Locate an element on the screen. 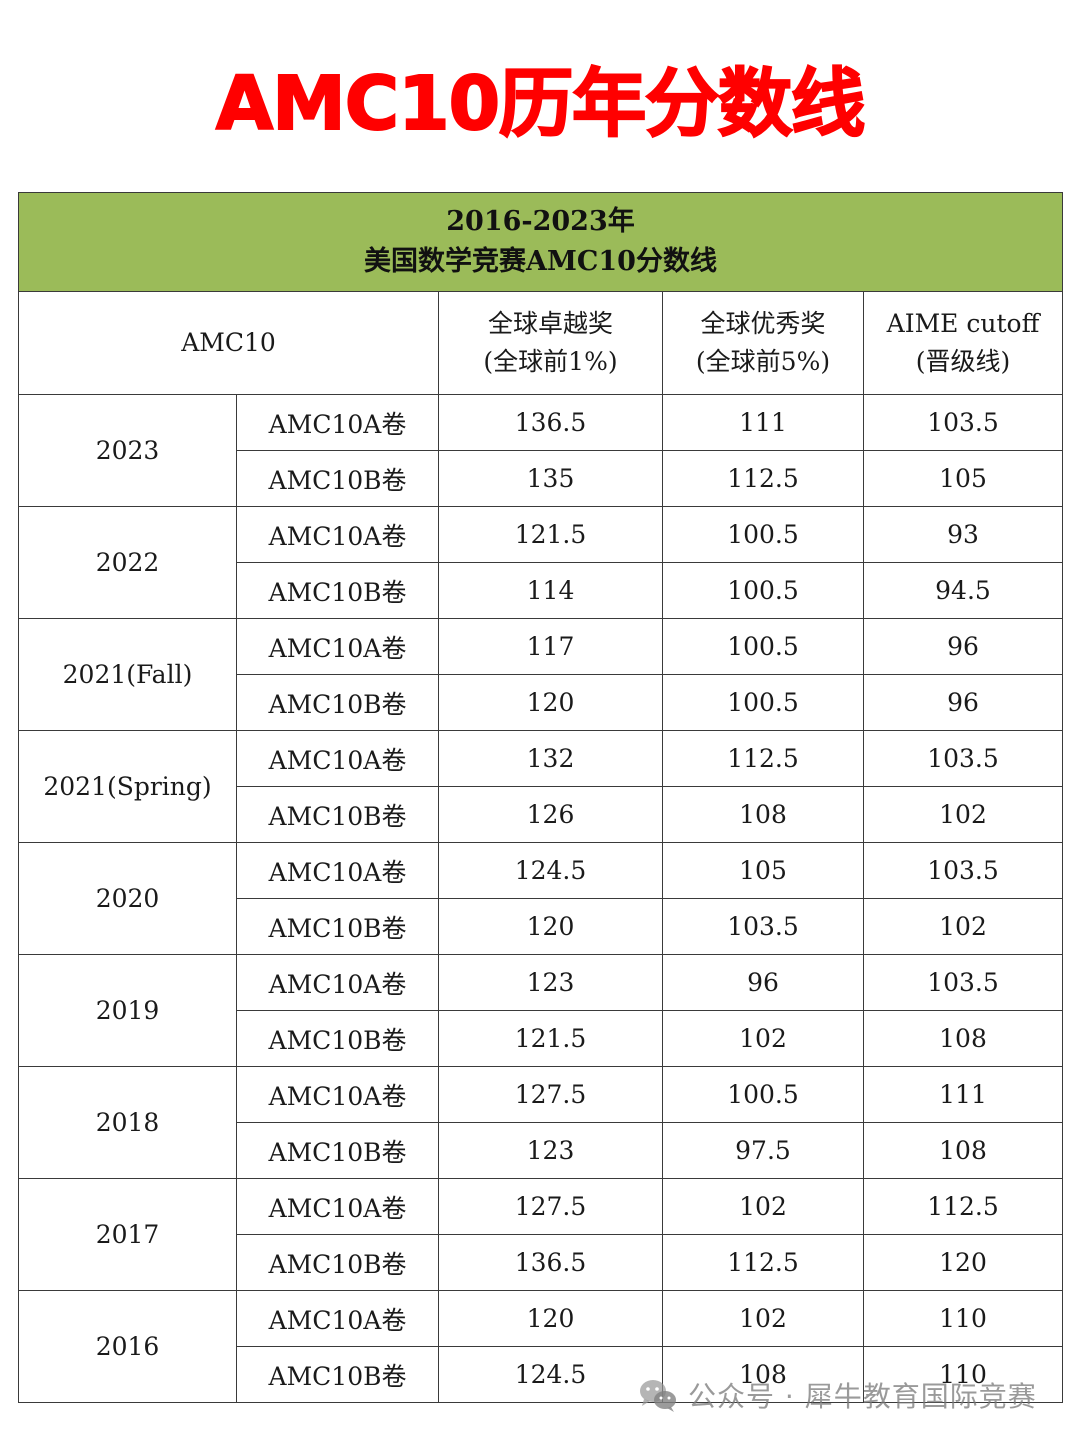 Image resolution: width=1080 pixels, height=1439 pixels. table-row: 2020 AMC10A卷 124.5 105 103.5 is located at coordinates (540, 898).